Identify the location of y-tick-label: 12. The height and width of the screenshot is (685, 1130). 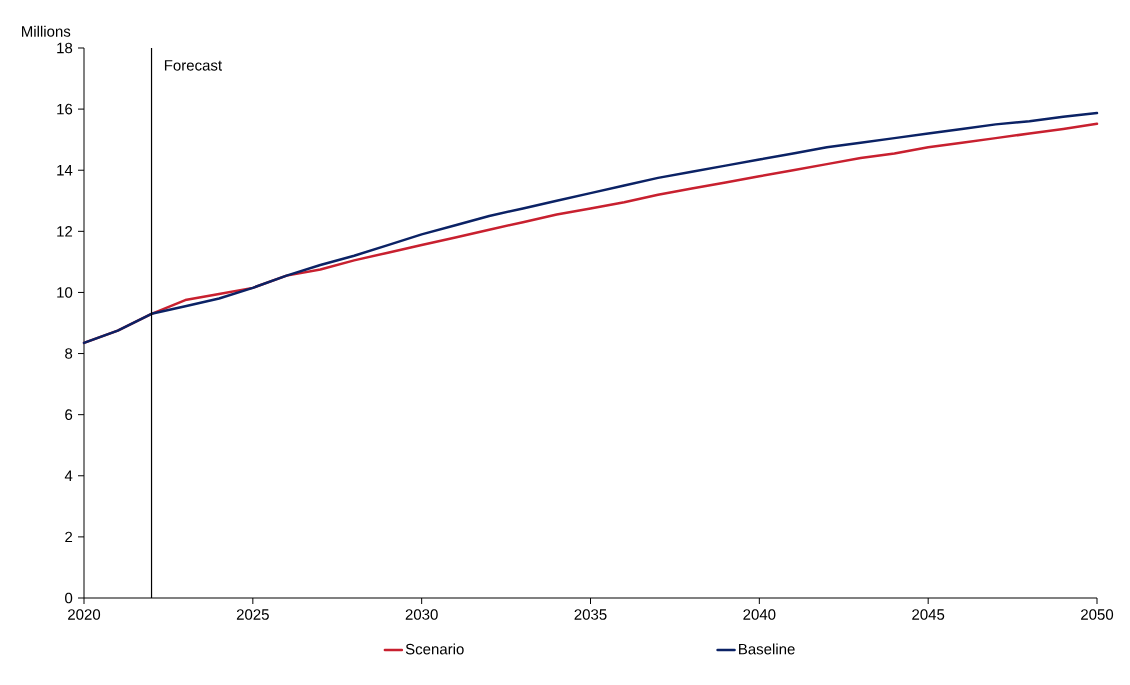
(65, 231).